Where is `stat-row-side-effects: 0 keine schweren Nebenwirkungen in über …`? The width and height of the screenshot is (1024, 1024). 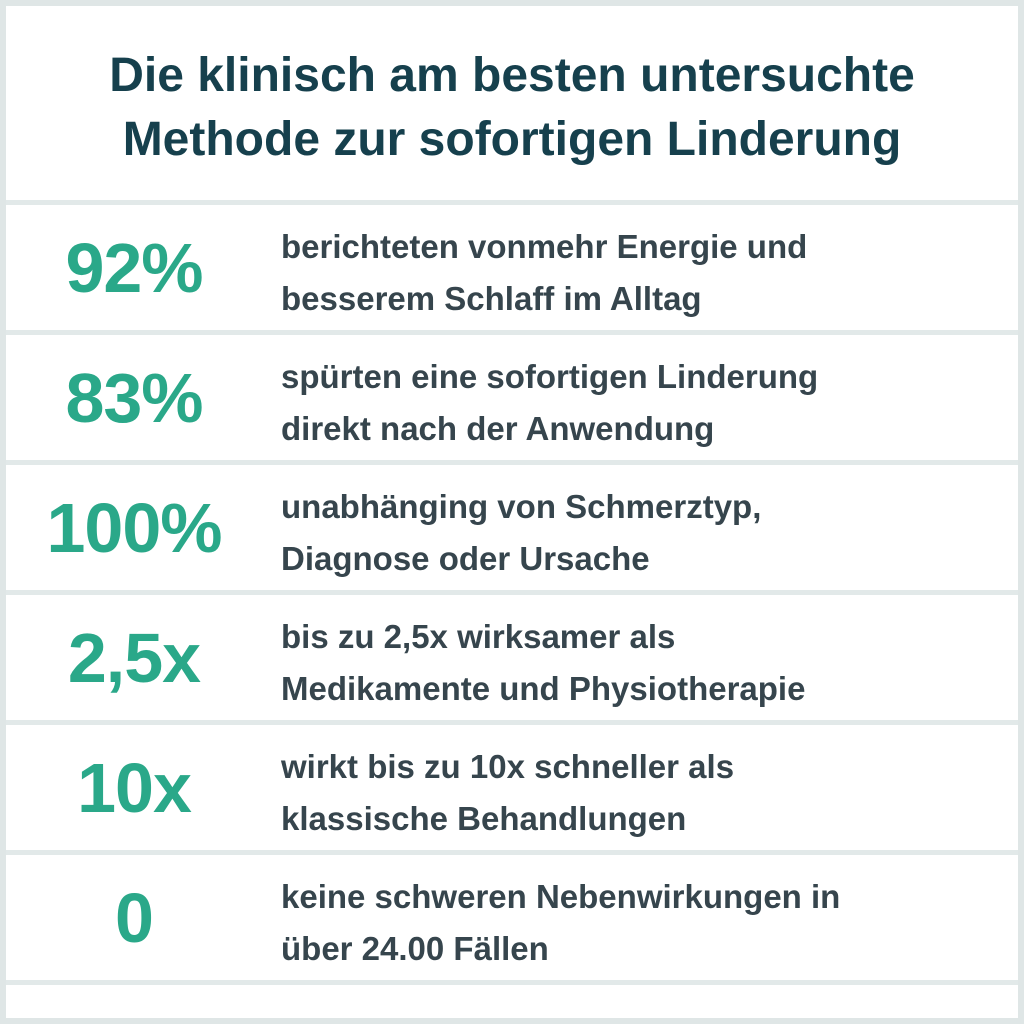
stat-row-side-effects: 0 keine schweren Nebenwirkungen in über … is located at coordinates (512, 917).